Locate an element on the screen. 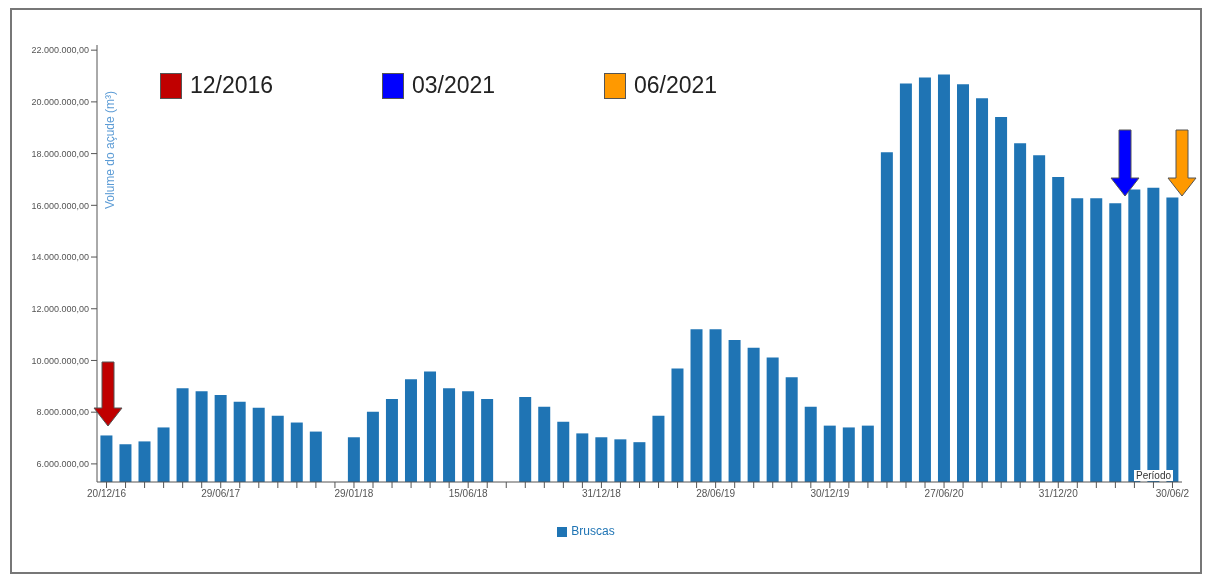 The image size is (1208, 576). y-tick-label: 14.000.000,00 is located at coordinates (60, 257).